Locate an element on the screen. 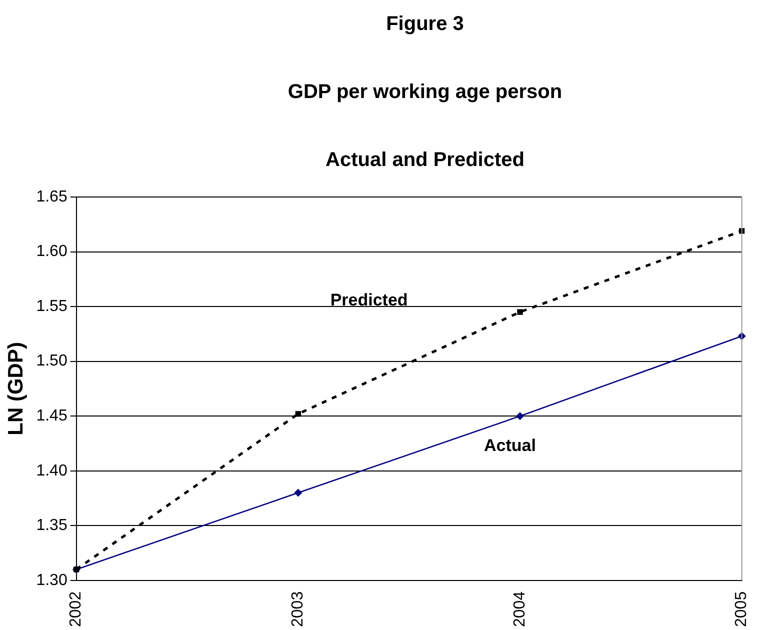 The width and height of the screenshot is (764, 630). y-tick-label: 1.40 is located at coordinates (52, 471).